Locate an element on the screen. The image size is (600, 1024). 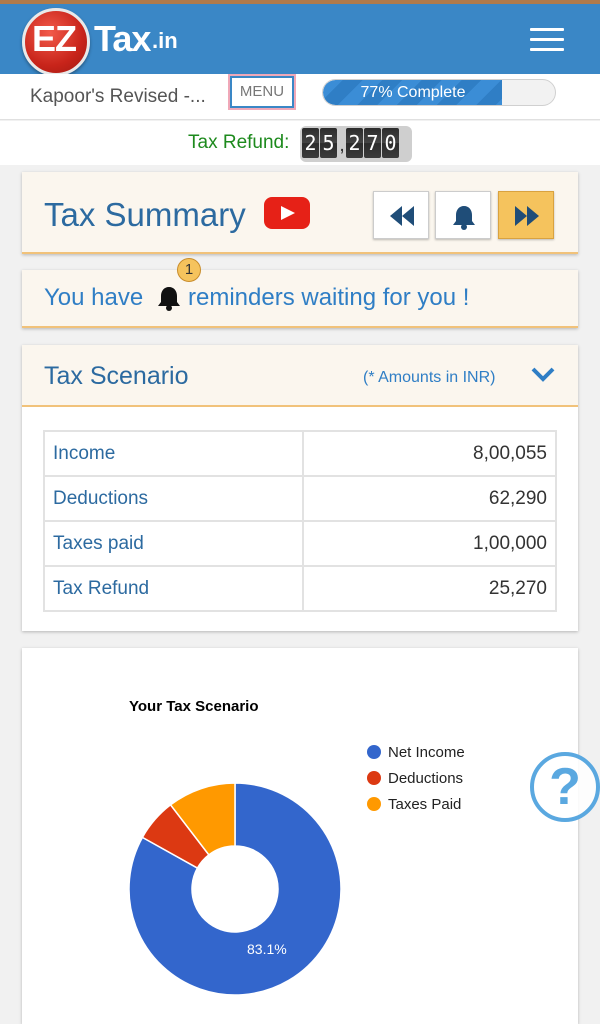
chart-title: Your Tax Scenario is located at coordinates (194, 706).